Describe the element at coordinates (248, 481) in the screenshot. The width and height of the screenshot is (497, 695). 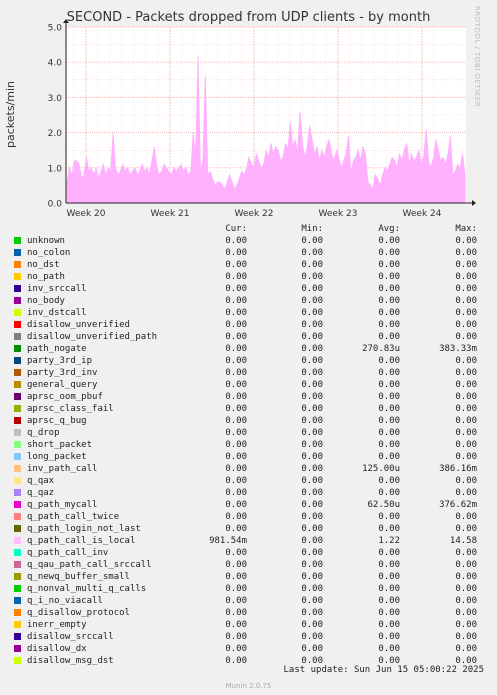
I see `legend-row: q_qax 0.00 0.00 0.00 0.00` at that location.